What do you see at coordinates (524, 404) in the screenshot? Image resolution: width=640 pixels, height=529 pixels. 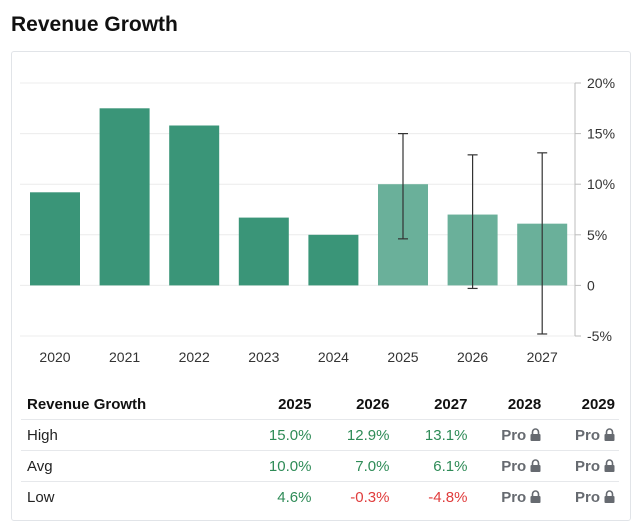 I see `table-header-year: 2028` at bounding box center [524, 404].